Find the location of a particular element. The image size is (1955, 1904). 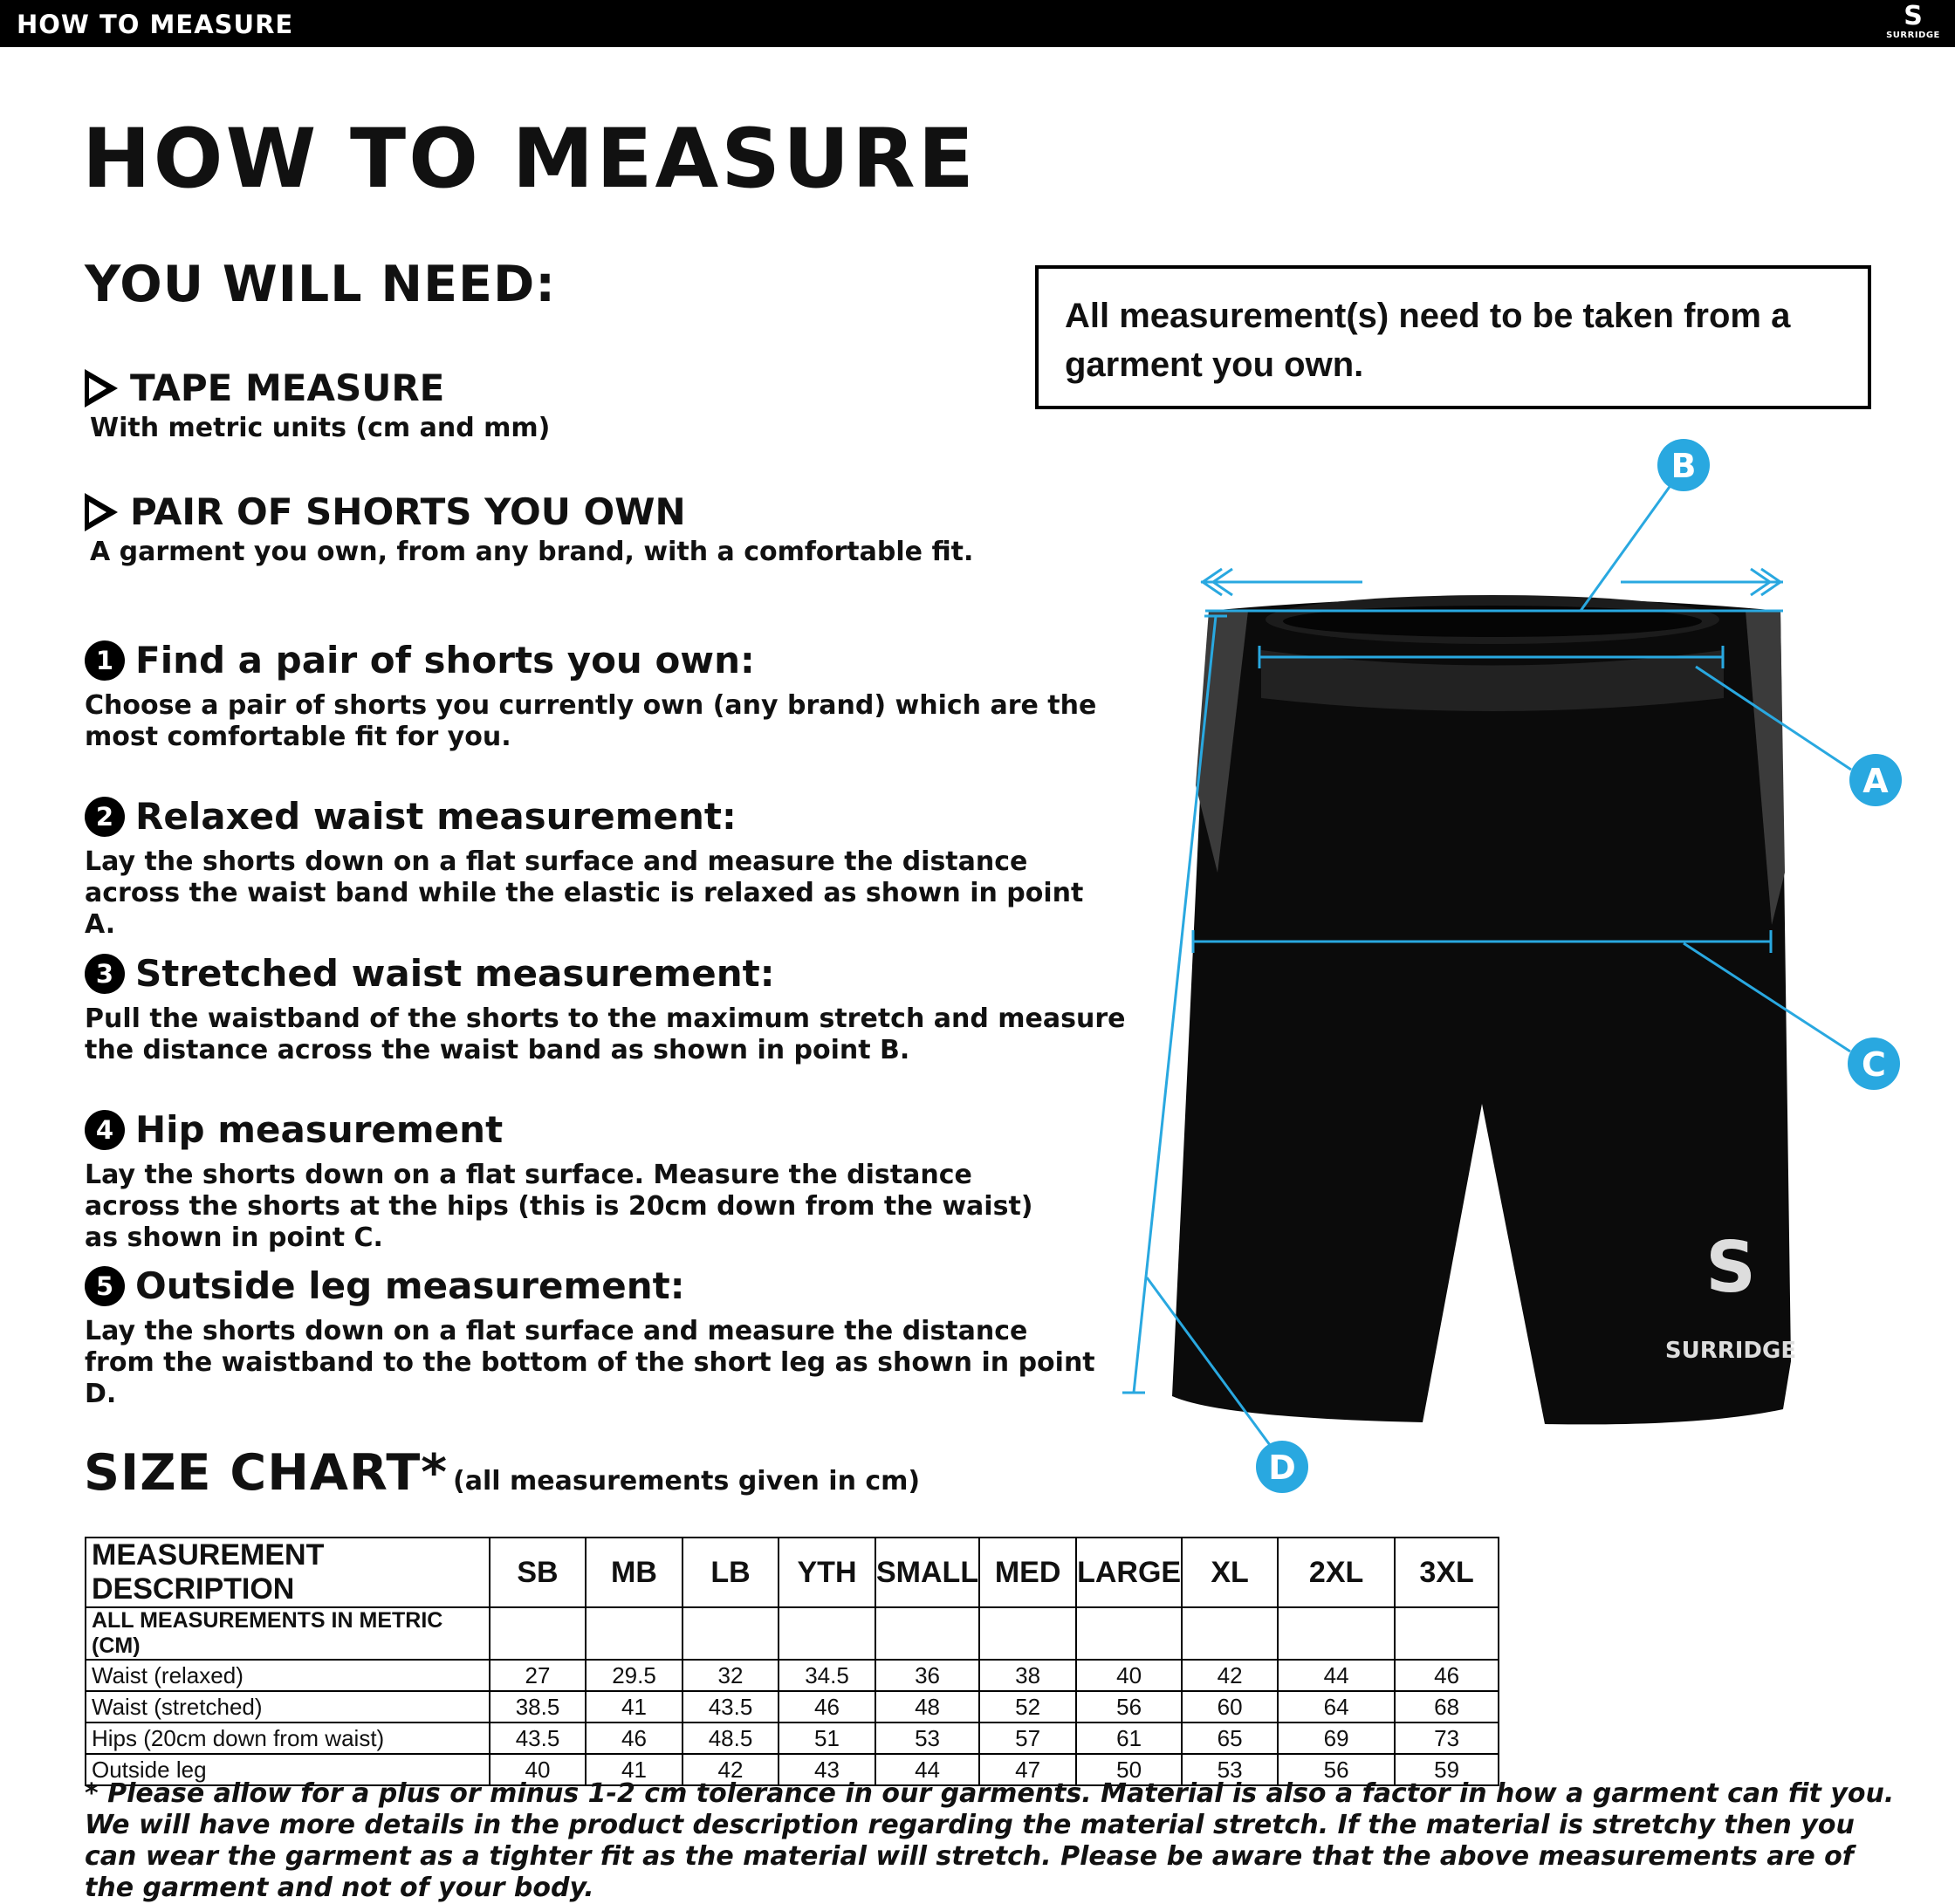

table-cell: 61 is located at coordinates (1129, 1738).